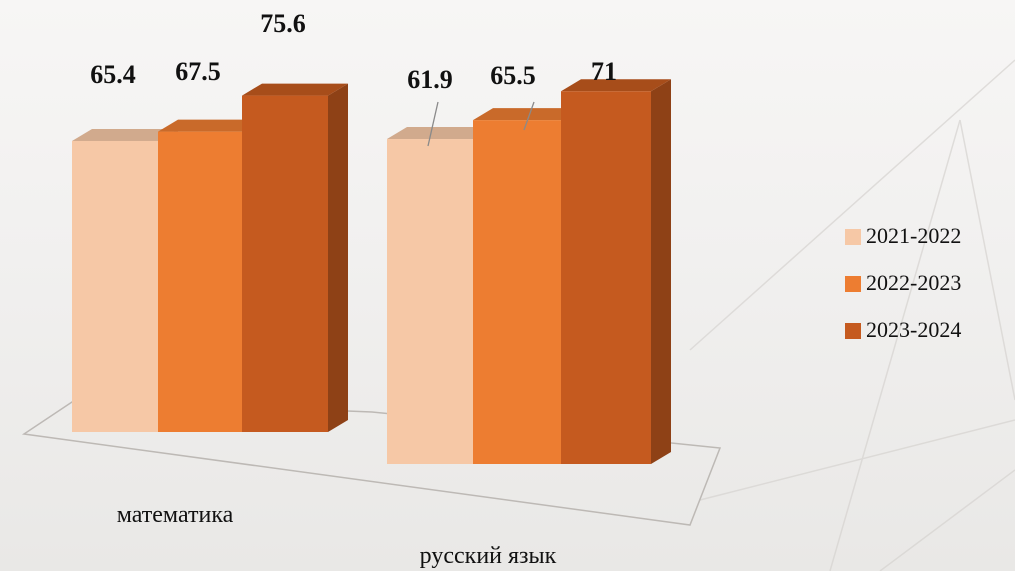 This screenshot has width=1015, height=571. Describe the element at coordinates (353, 78) in the screenshot. I see `value-labels-group: 65.4 67.5 75.6 61.9 65.5 71` at that location.